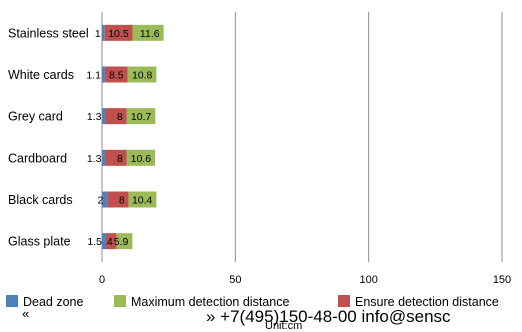 The height and width of the screenshot is (332, 522). I want to click on data-label-maximum-detection: 5.9, so click(121, 242).